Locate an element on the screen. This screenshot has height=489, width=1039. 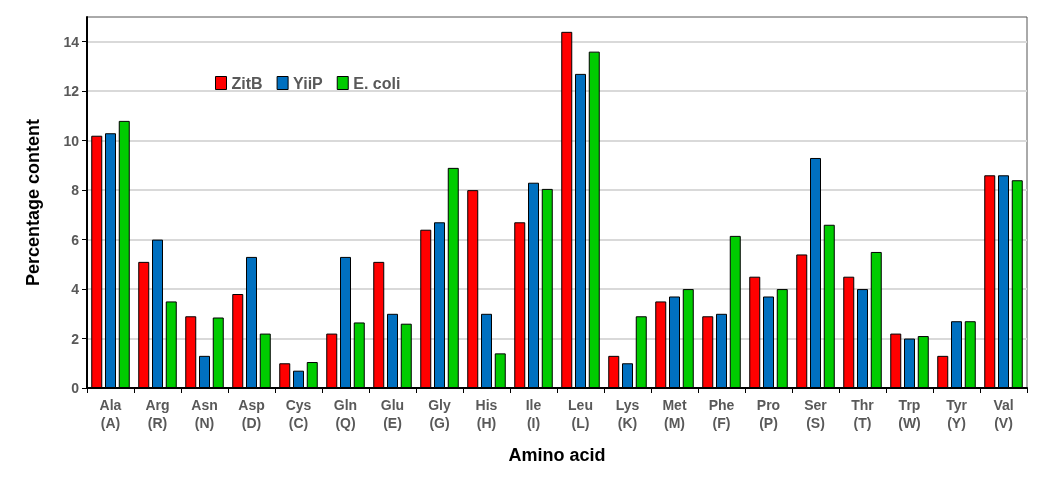
y-tick-label: 10 is located at coordinates (71, 140).